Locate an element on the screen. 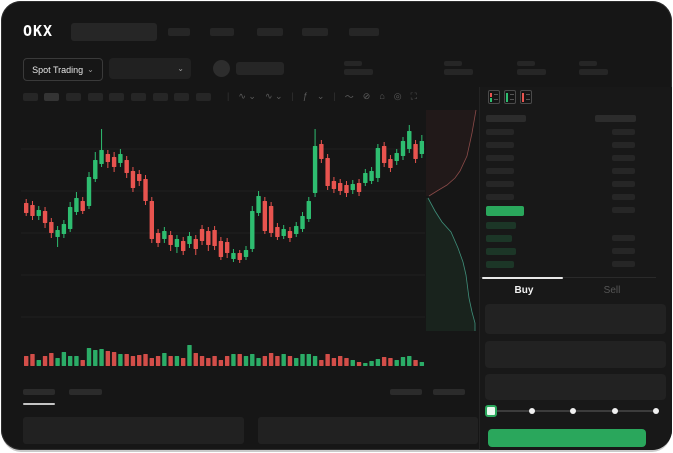 This screenshot has height=453, width=673. price-input-skeleton is located at coordinates (575, 319).